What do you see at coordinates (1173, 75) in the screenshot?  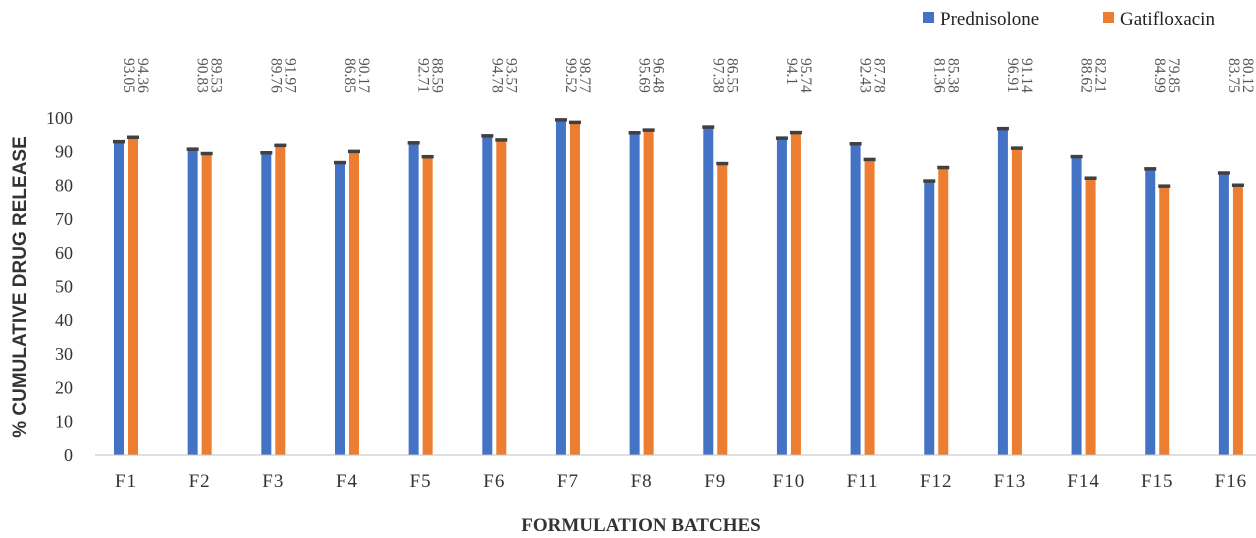 I see `data-label: 79.85` at bounding box center [1173, 75].